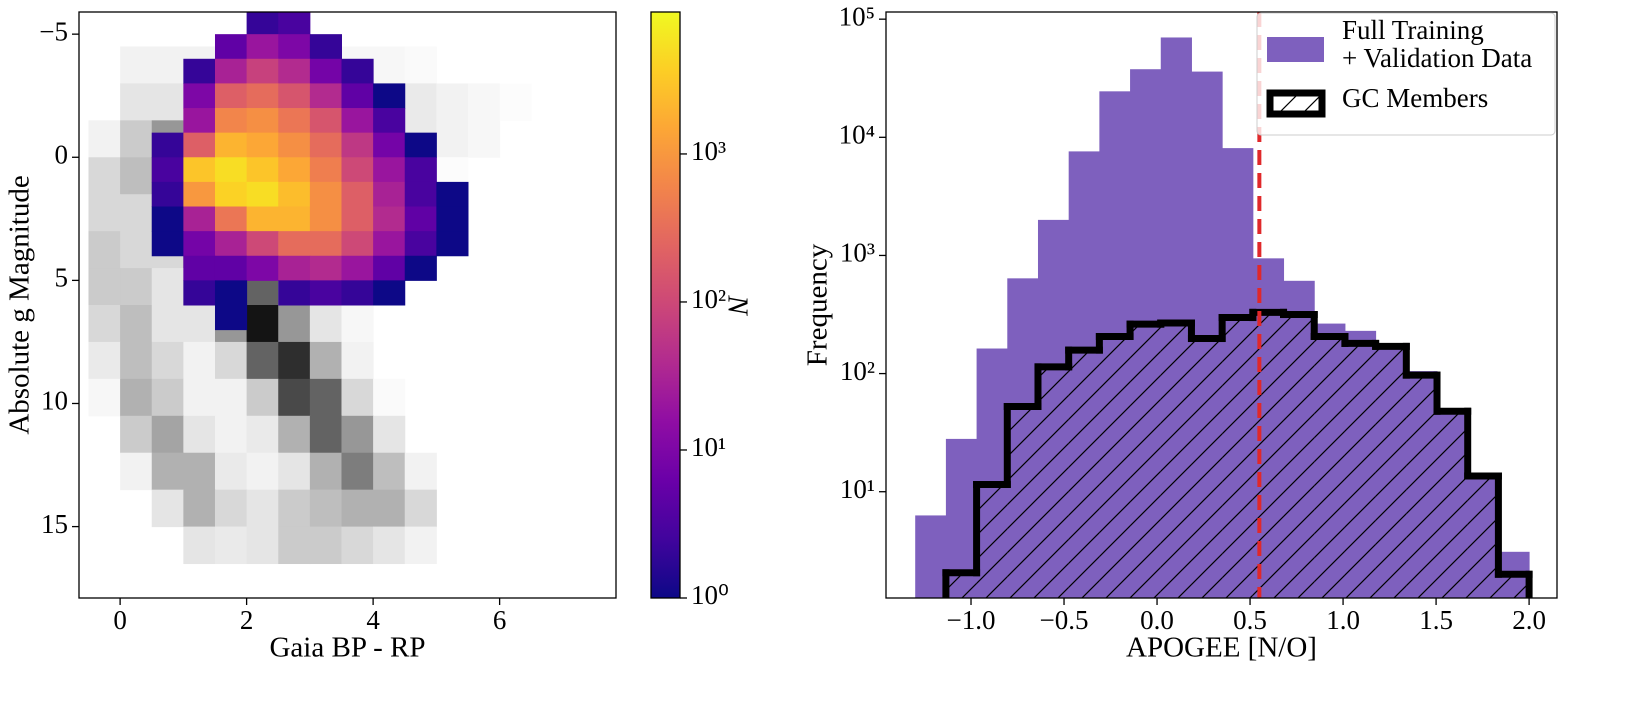 Image resolution: width=1641 pixels, height=710 pixels. Describe the element at coordinates (1406, 74) in the screenshot. I see `legend-box` at that location.